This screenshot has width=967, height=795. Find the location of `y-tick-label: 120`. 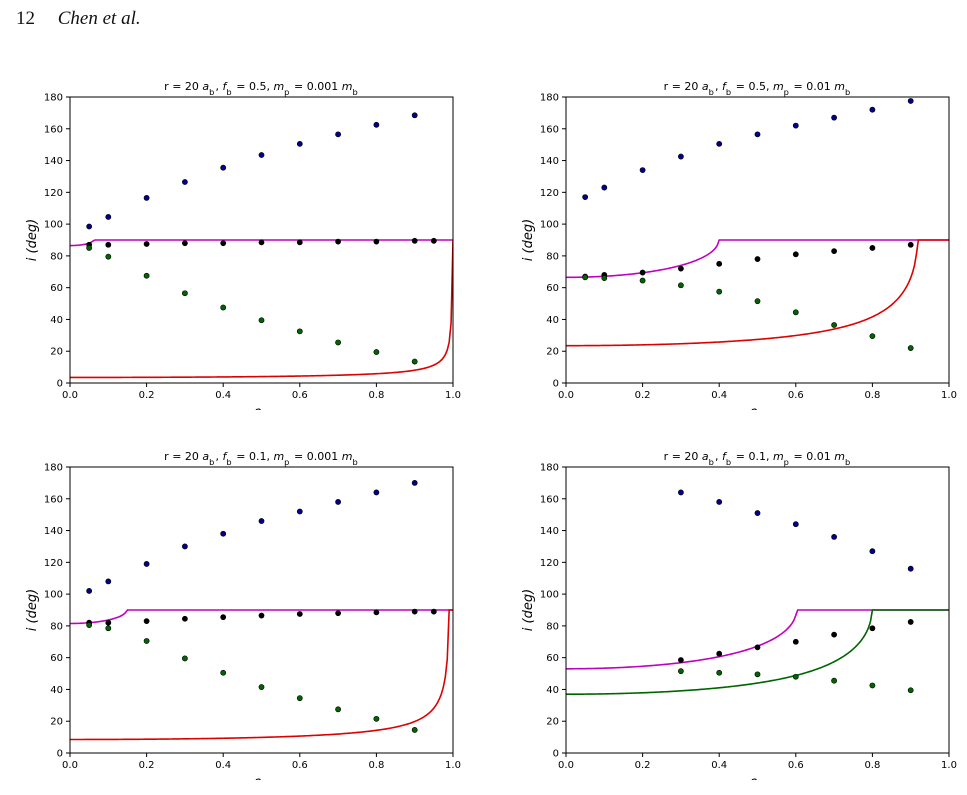

y-tick-label: 120 is located at coordinates (53, 193).